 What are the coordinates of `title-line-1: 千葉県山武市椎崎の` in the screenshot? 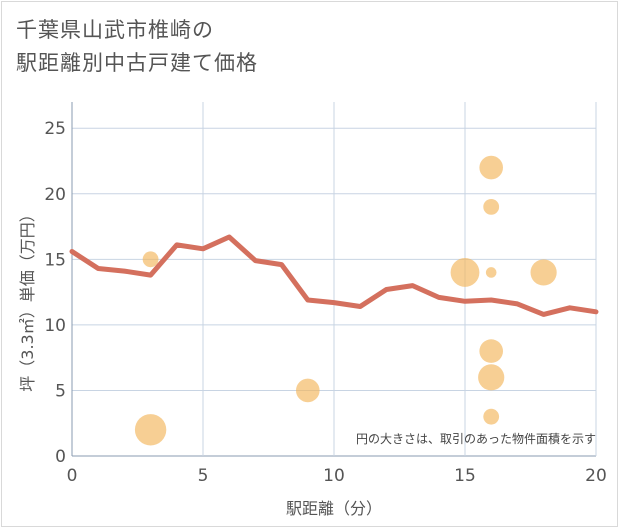 It's located at (115, 30).